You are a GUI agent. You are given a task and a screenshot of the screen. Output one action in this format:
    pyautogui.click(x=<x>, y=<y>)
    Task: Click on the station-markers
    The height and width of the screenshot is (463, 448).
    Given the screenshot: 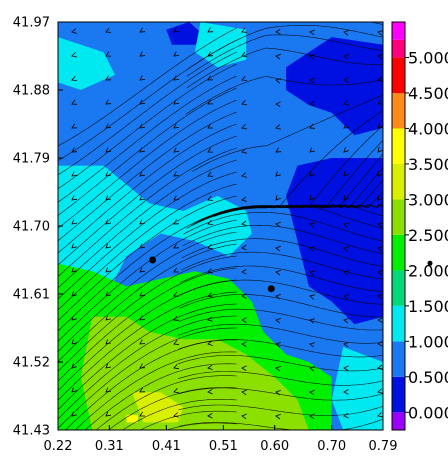 What is the action you would take?
    pyautogui.click(x=212, y=274)
    